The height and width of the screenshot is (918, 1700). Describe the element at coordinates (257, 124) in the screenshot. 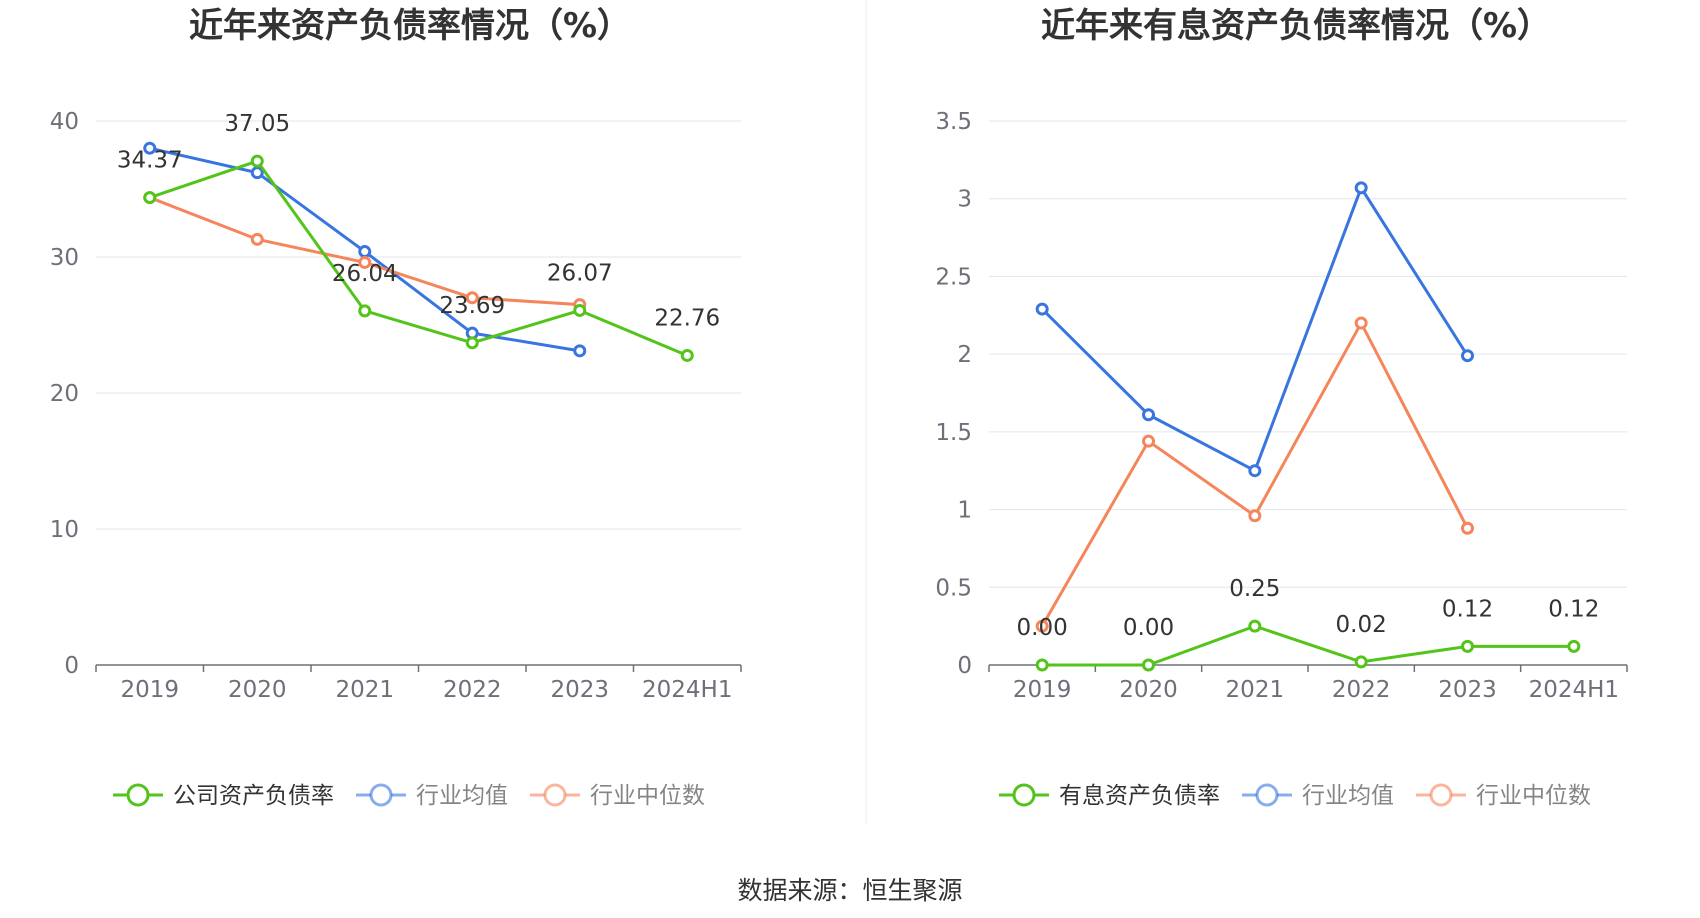

I see `data-label: 37.05` at that location.